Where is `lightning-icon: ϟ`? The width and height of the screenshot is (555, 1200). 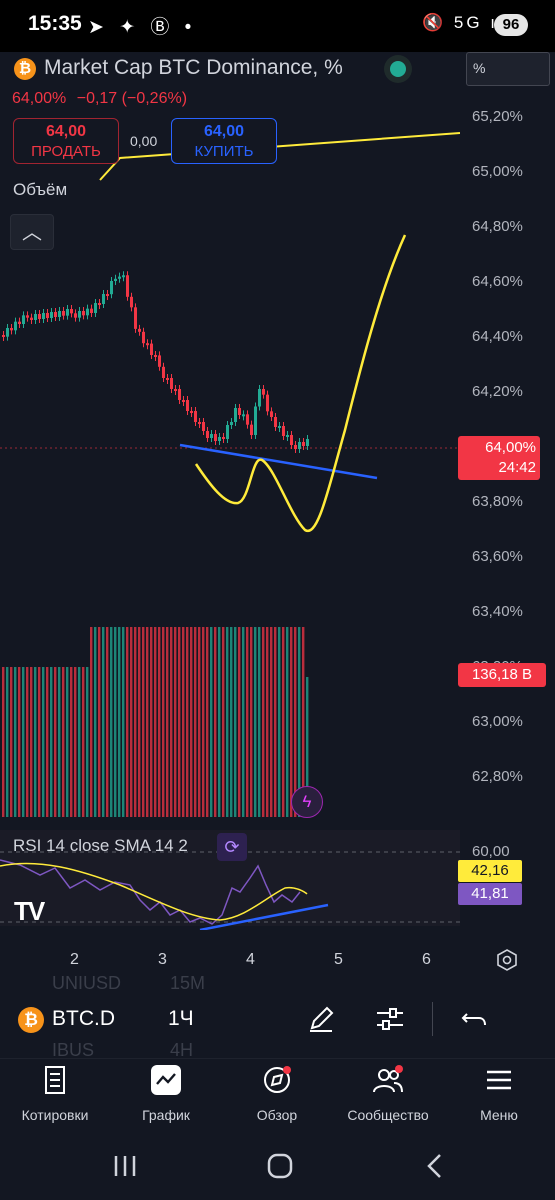
lightning-icon: ϟ is located at coordinates (307, 802).